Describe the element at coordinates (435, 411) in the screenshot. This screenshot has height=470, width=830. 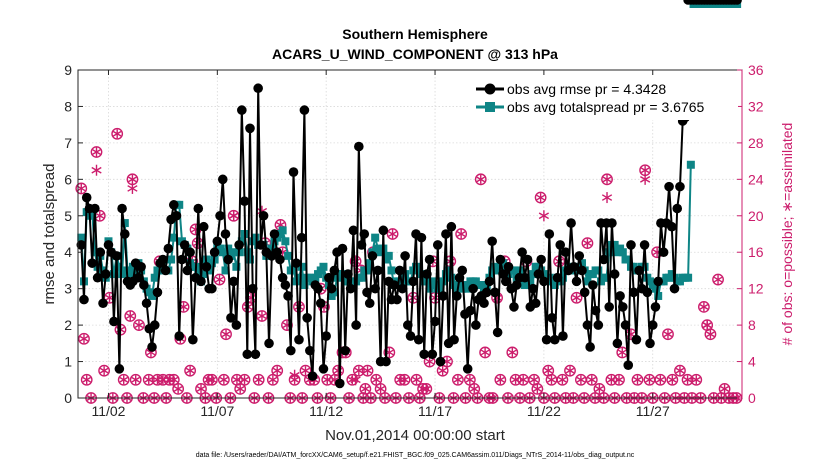
I see `x-tick-label: 11/17` at that location.